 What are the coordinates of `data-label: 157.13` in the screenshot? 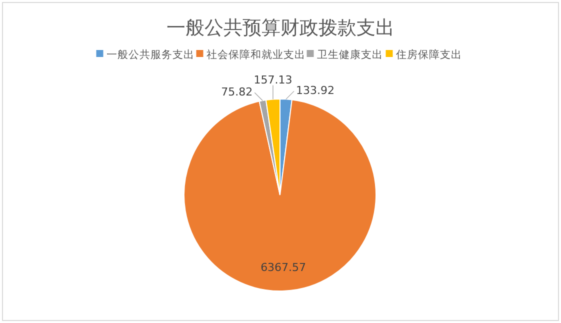 It's located at (273, 79).